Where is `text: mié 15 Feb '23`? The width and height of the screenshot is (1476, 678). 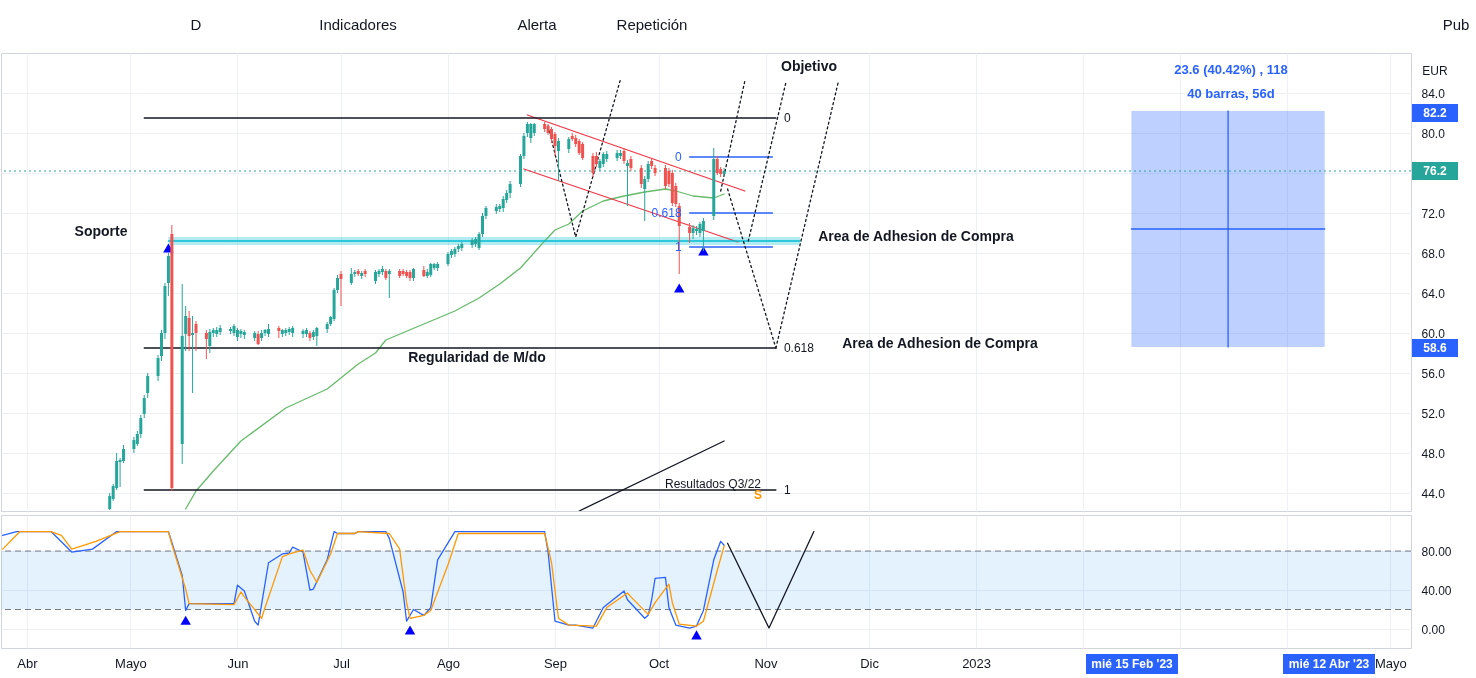 text: mié 15 Feb '23 is located at coordinates (1132, 664).